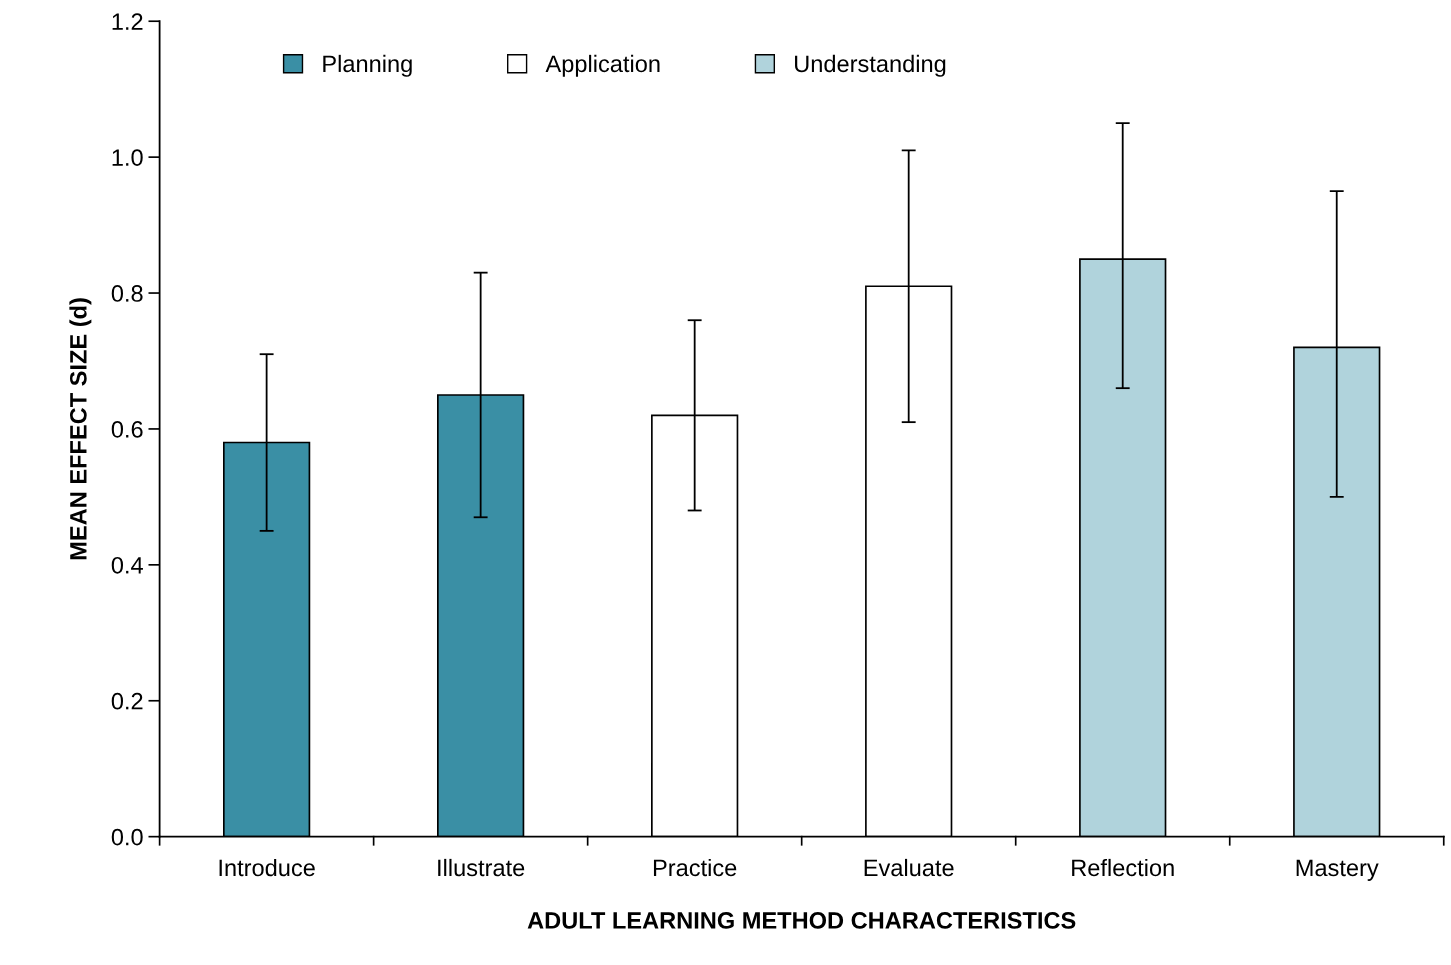 The image size is (1451, 965). I want to click on y-tick-label: 1.0, so click(127, 157).